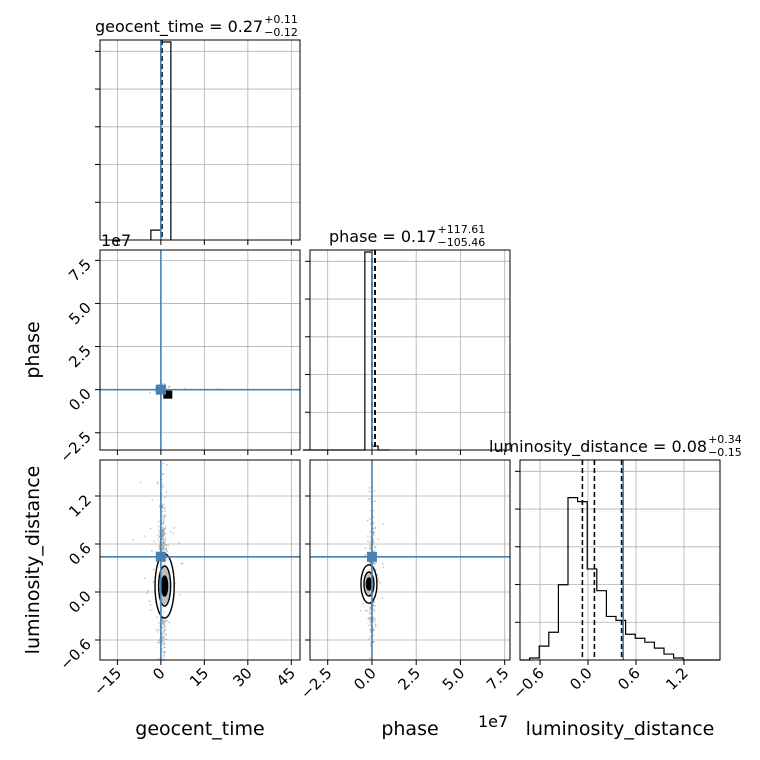 The width and height of the screenshot is (760, 760). Describe the element at coordinates (581, 679) in the screenshot. I see `hist-luminosity-distance-xtick-label: 0.0` at that location.